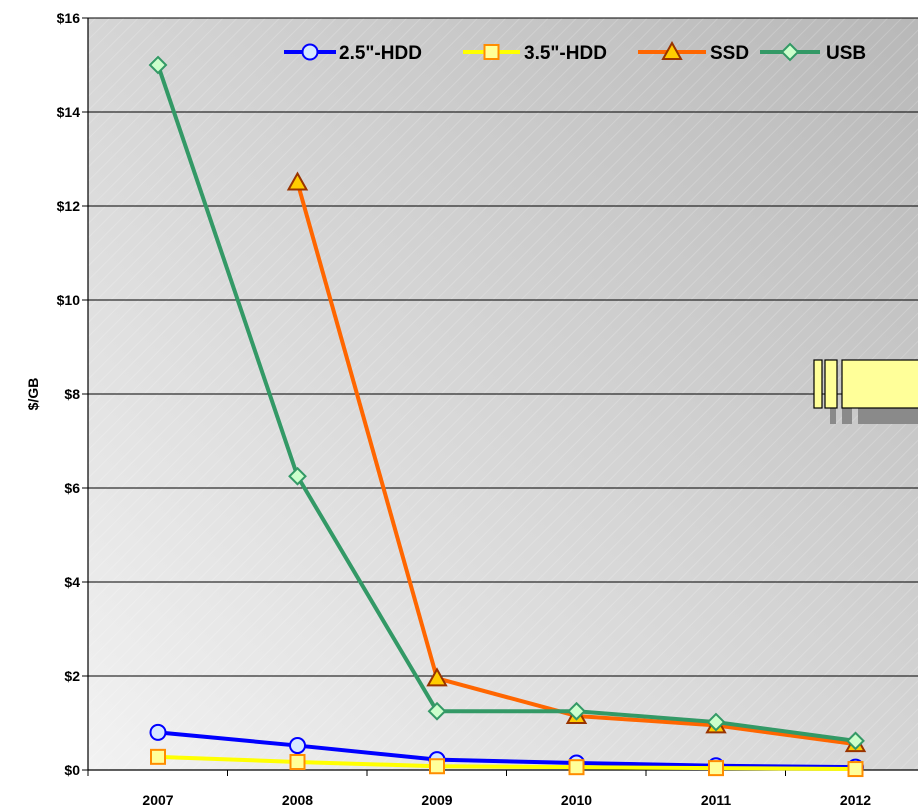 This screenshot has height=811, width=918. Describe the element at coordinates (72, 488) in the screenshot. I see `y-tick-label: $6` at that location.